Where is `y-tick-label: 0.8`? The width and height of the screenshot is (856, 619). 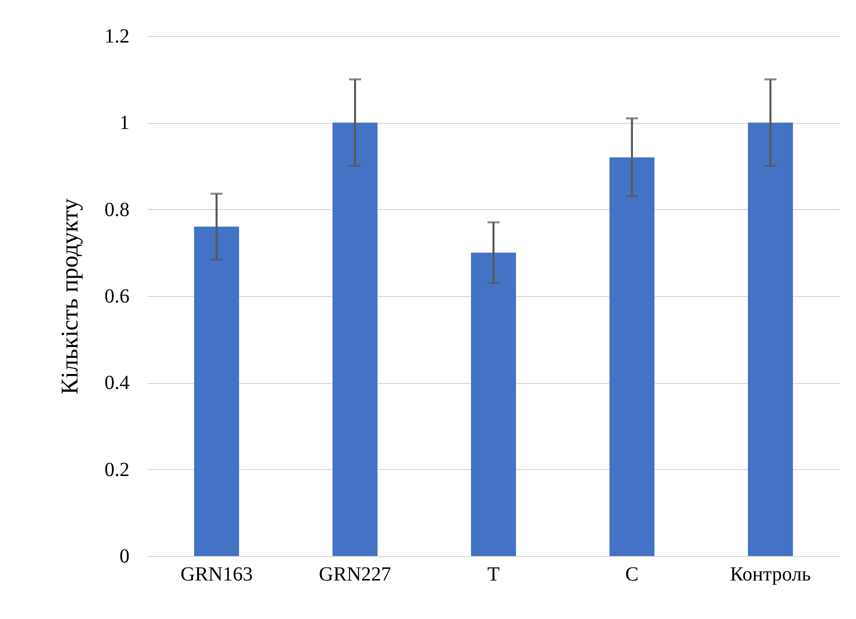 y-tick-label: 0.8 is located at coordinates (117, 209).